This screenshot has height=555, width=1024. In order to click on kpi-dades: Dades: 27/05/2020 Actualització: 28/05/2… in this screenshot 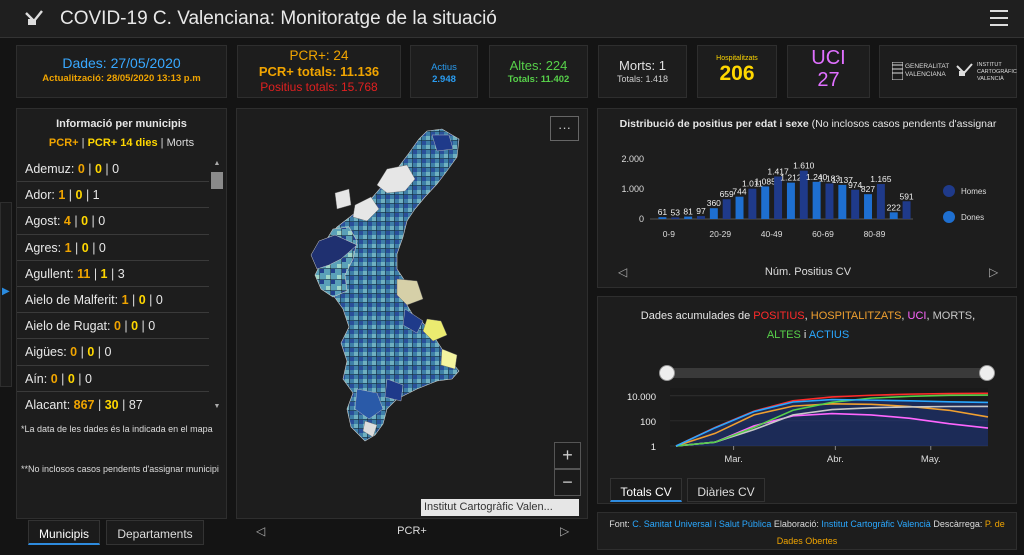, I will do `click(121, 71)`.